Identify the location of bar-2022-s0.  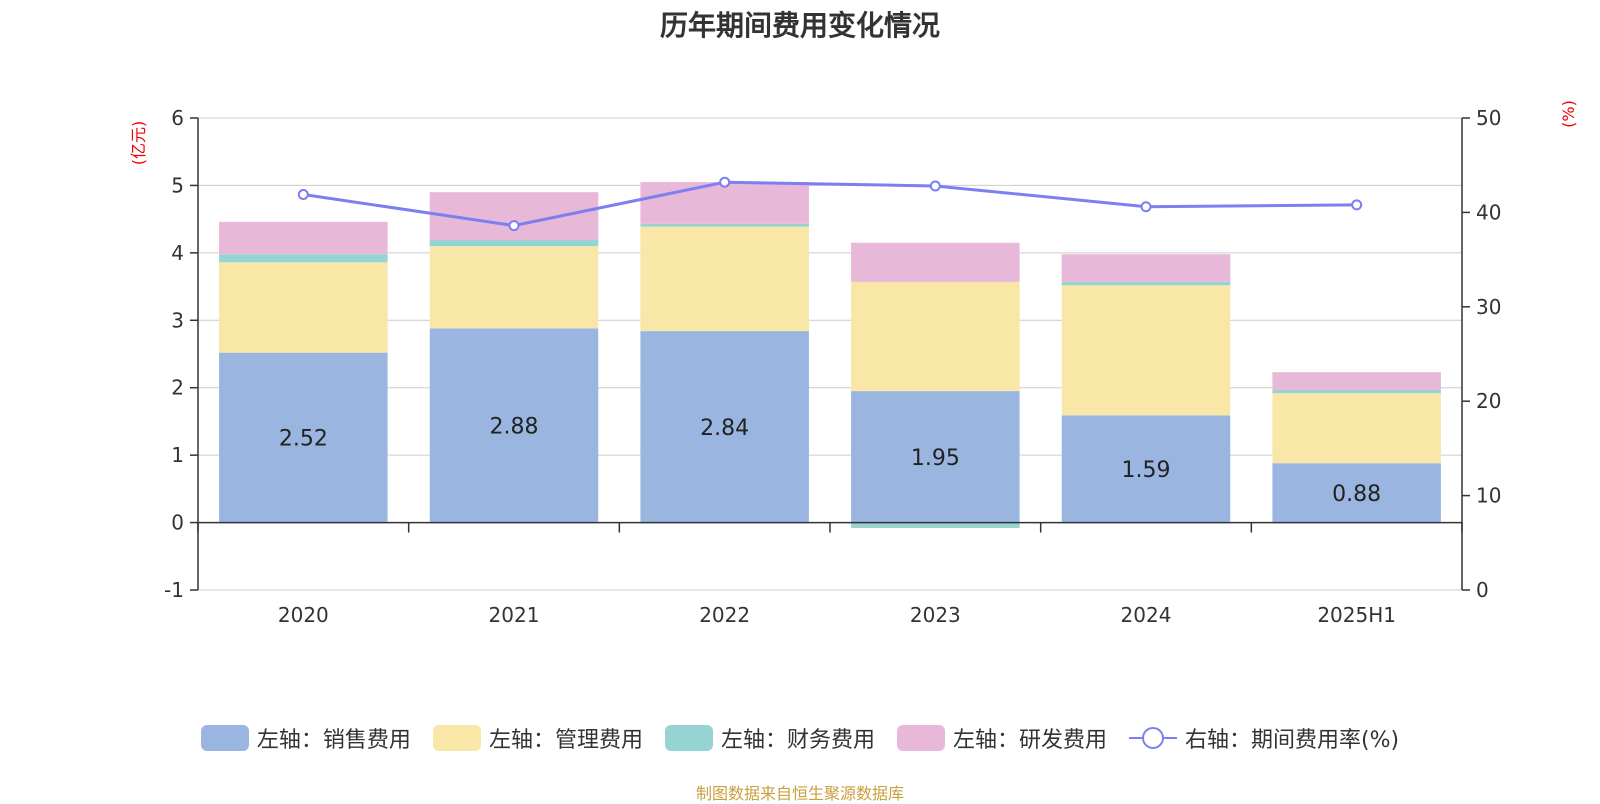
(724, 427).